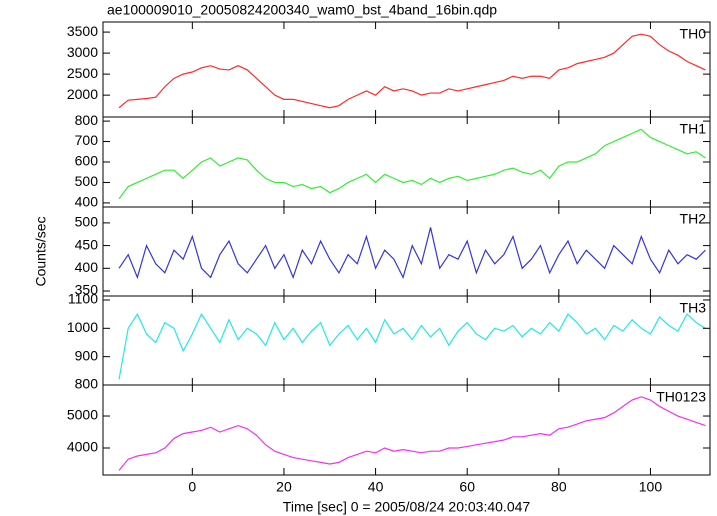 The width and height of the screenshot is (717, 516). I want to click on panel-label: TH2, so click(693, 219).